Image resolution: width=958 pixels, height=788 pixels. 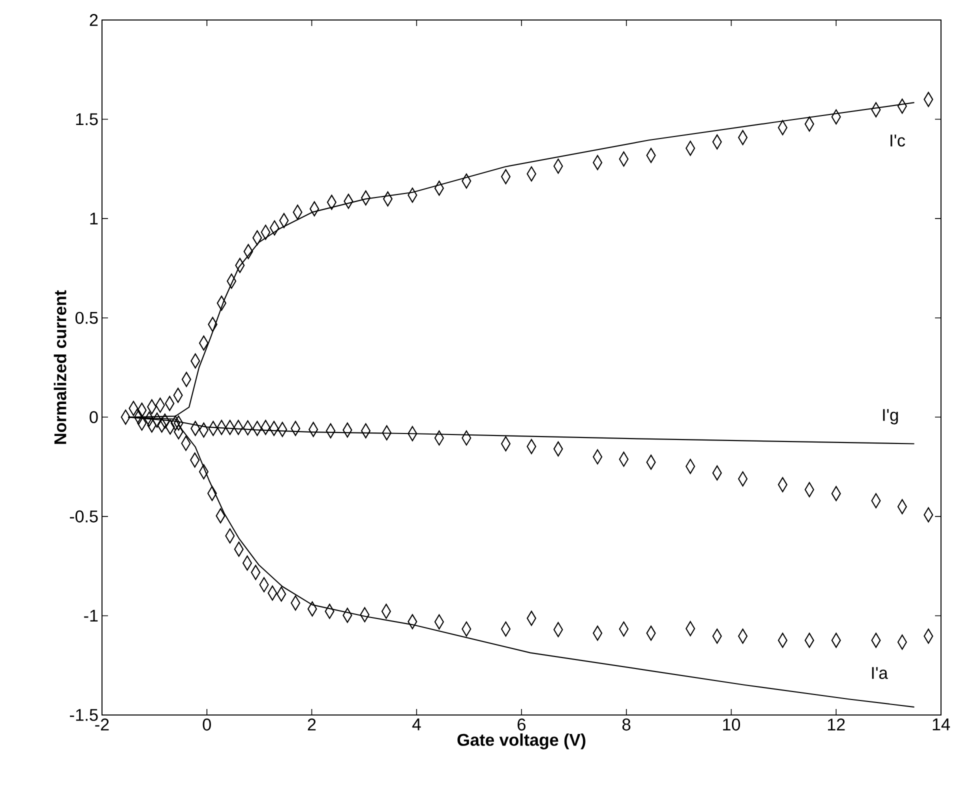 I want to click on x-tick-label: 6, so click(x=522, y=724).